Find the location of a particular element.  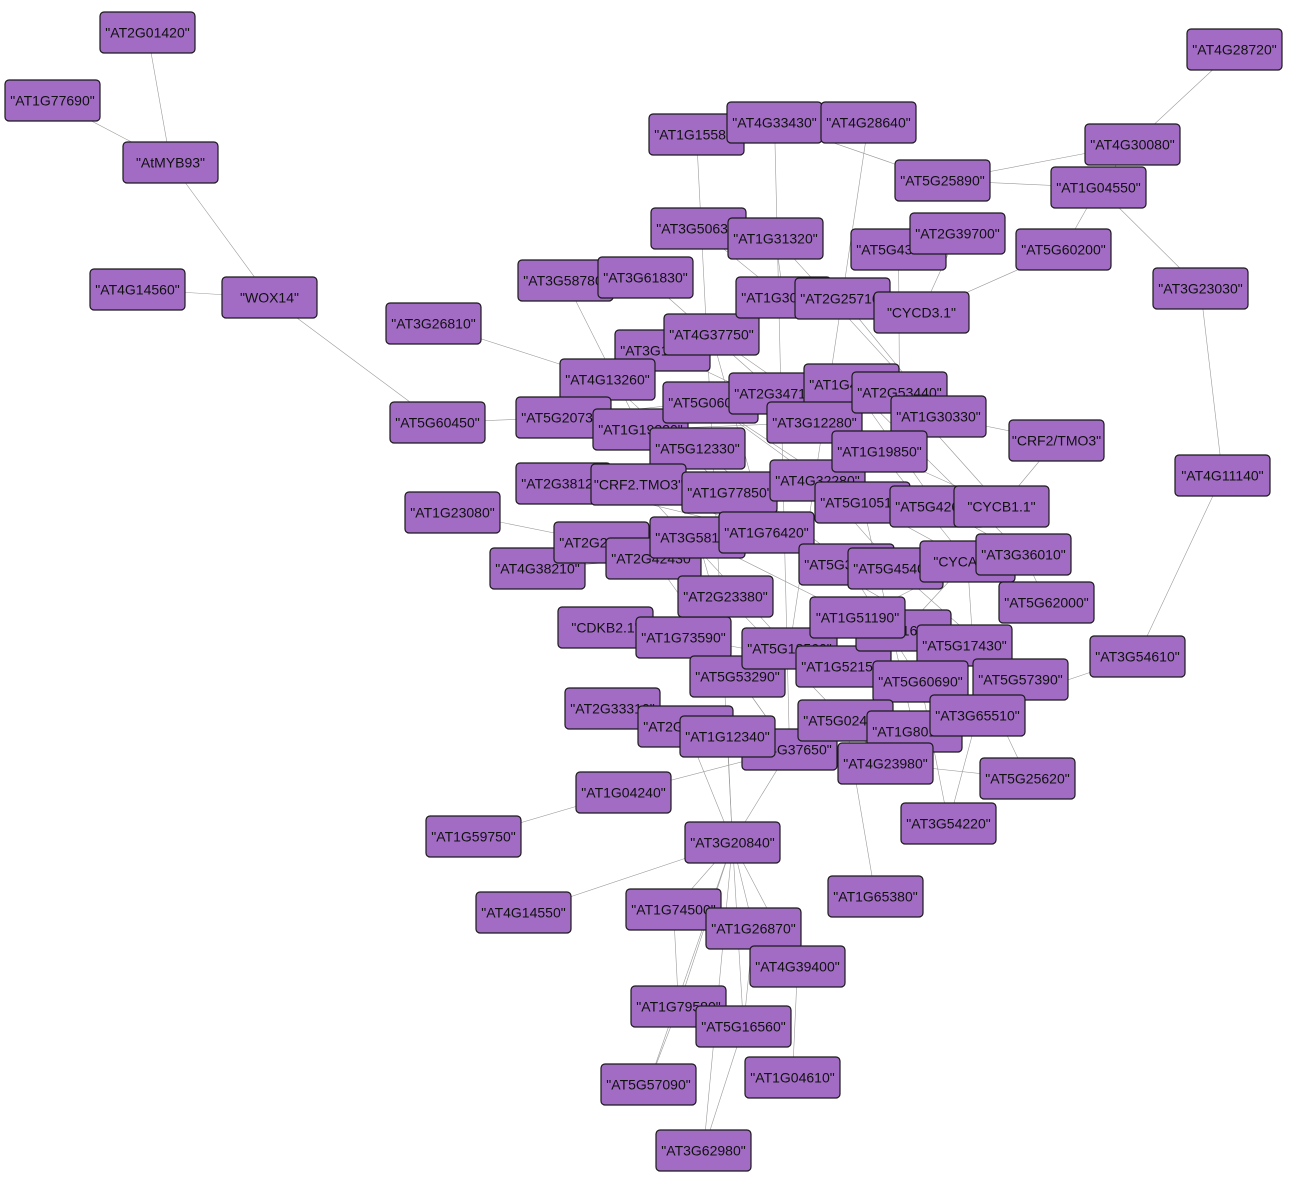

graph-node: "AT3G61830" is located at coordinates (645, 277).